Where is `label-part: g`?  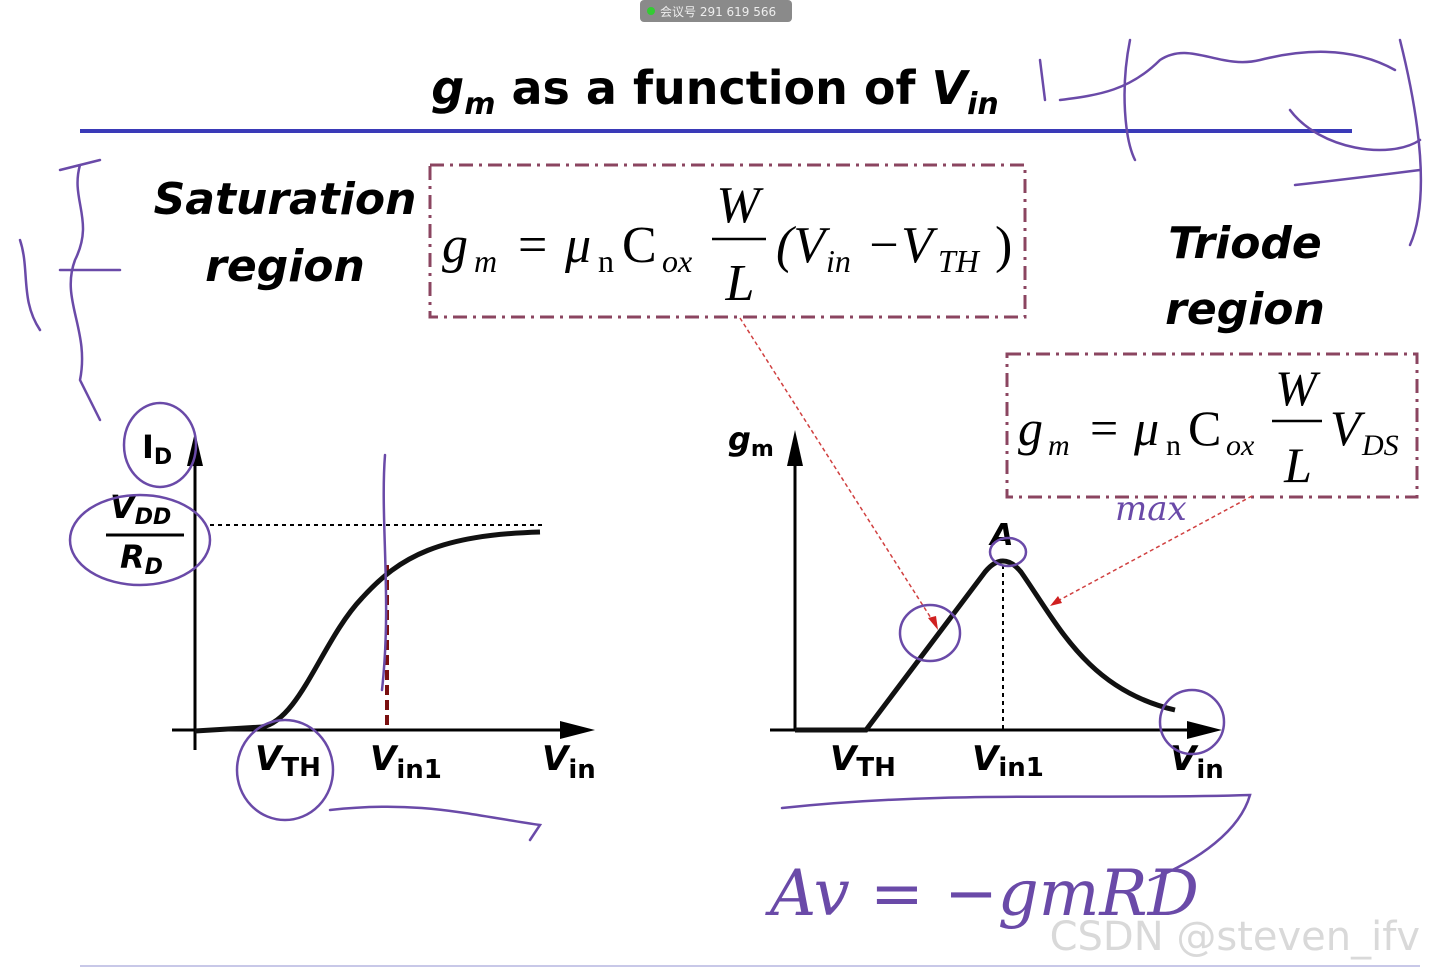 label-part: g is located at coordinates (739, 439).